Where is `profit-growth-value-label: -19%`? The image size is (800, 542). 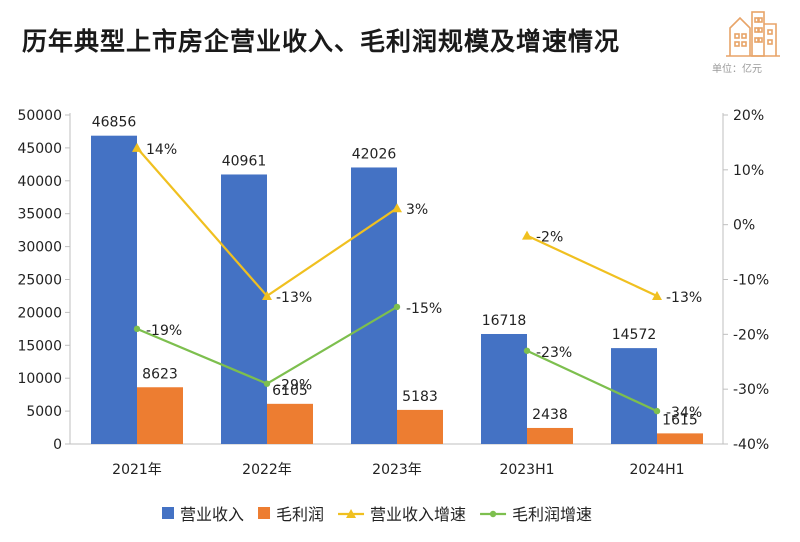
profit-growth-value-label: -19% is located at coordinates (164, 331).